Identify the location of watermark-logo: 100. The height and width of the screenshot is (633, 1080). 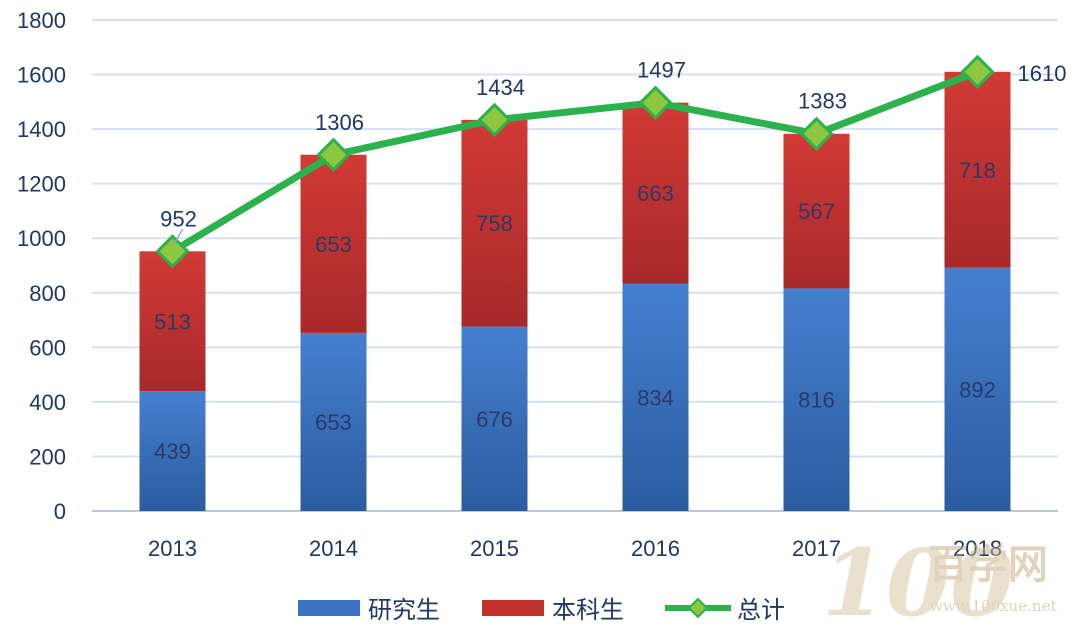
(918, 581).